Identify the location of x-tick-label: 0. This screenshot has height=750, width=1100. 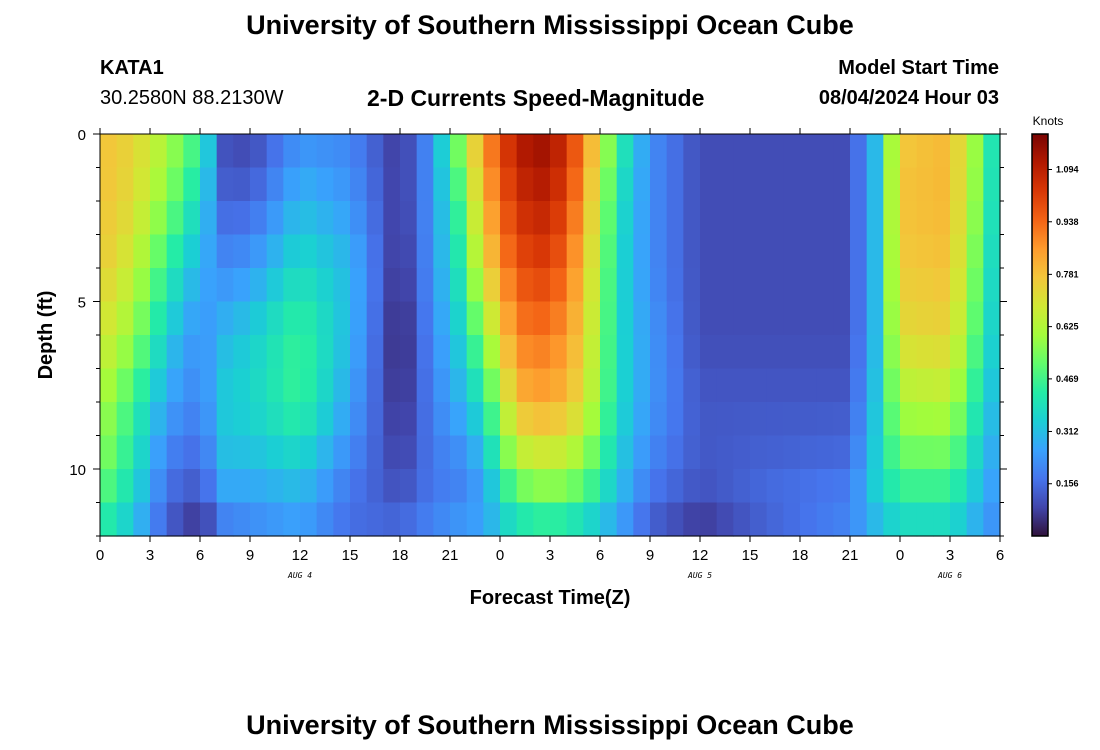
(500, 555).